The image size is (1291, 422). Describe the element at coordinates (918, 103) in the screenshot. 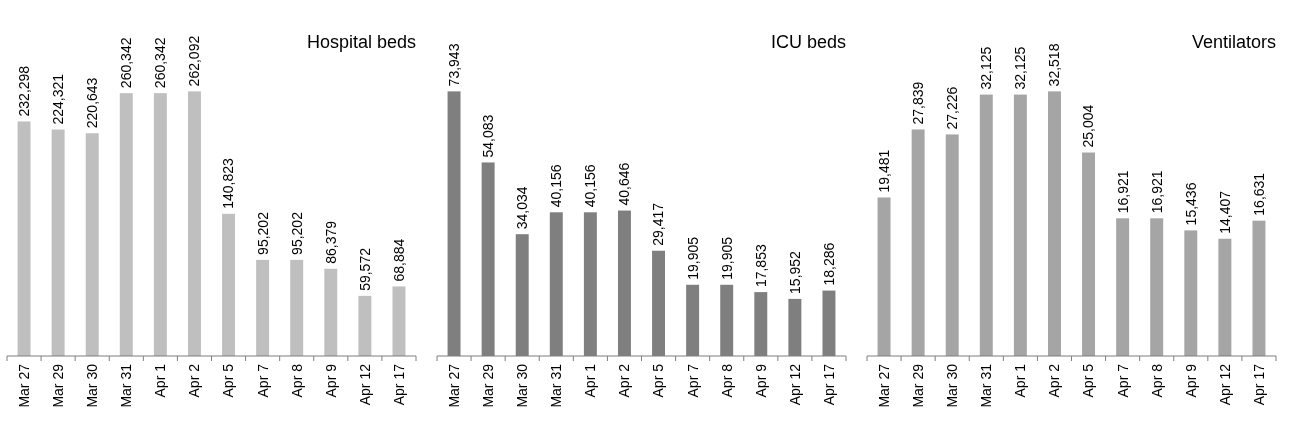

I see `data-label: 27,839` at that location.